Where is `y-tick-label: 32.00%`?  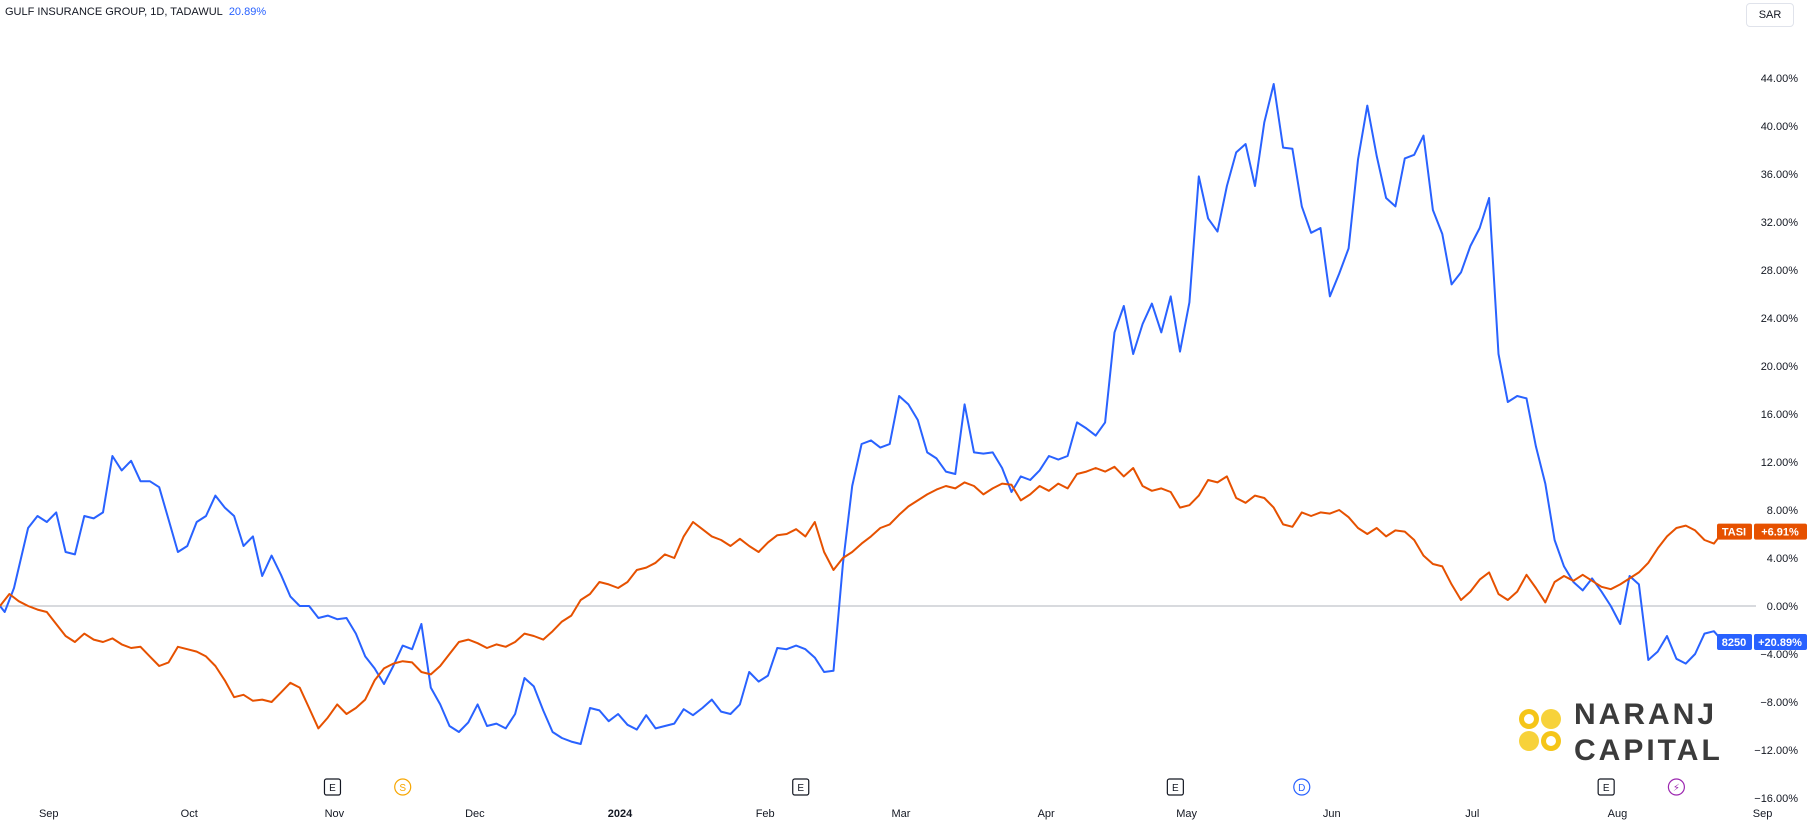 y-tick-label: 32.00% is located at coordinates (1780, 223).